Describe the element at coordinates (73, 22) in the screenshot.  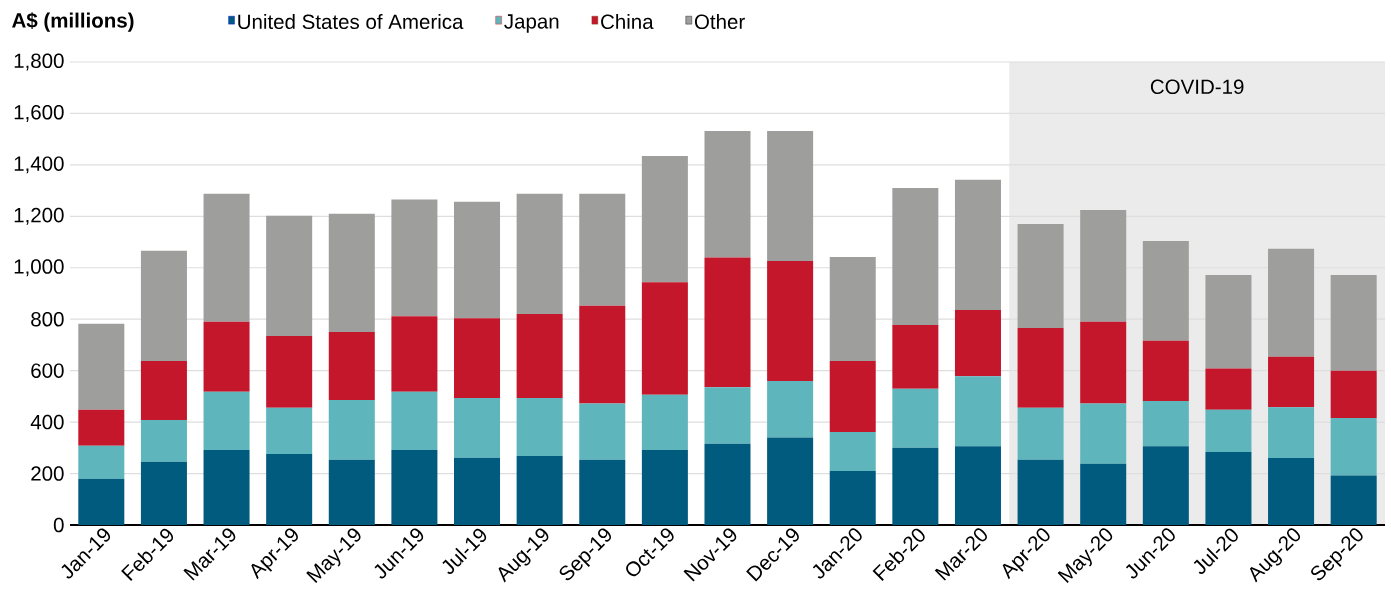
I see `y-axis-title: A$ (millions)` at that location.